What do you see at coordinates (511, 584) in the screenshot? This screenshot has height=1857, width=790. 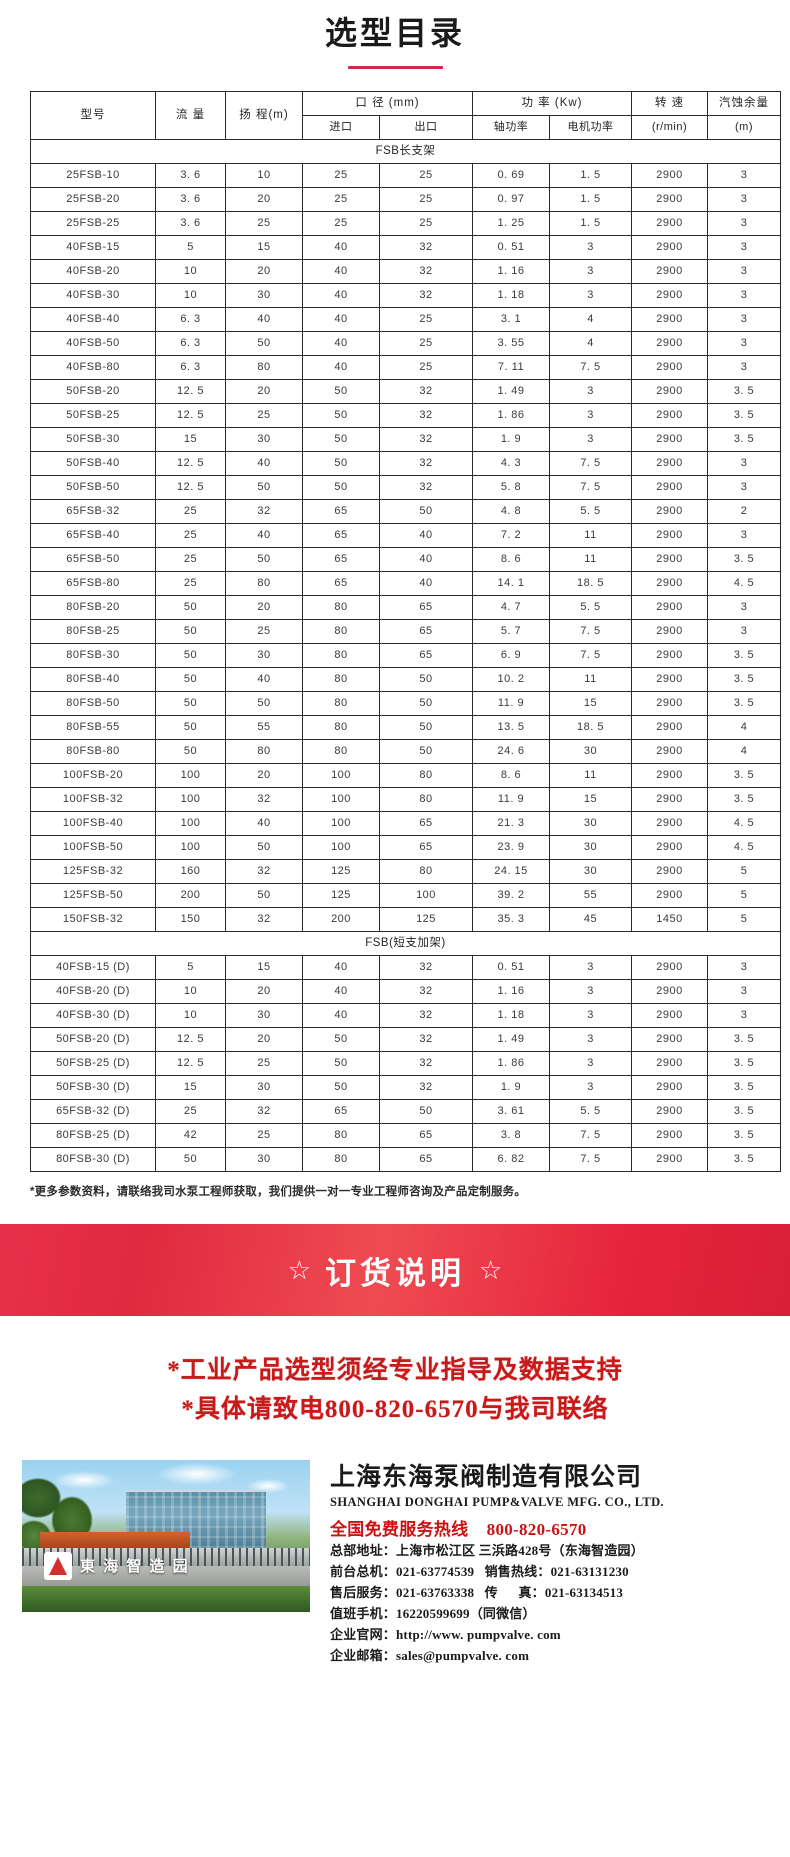 I see `cell-value: 14. 1` at bounding box center [511, 584].